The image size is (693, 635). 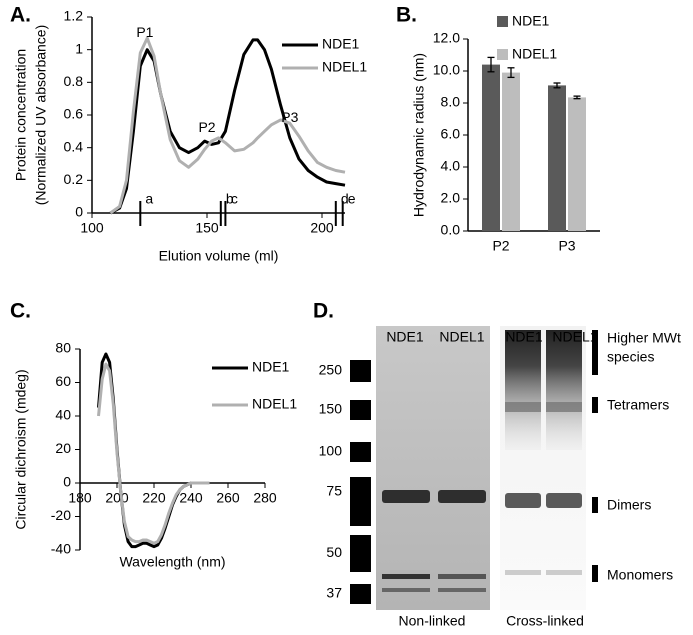 I want to click on x-tick-label: 100, so click(x=92, y=228).